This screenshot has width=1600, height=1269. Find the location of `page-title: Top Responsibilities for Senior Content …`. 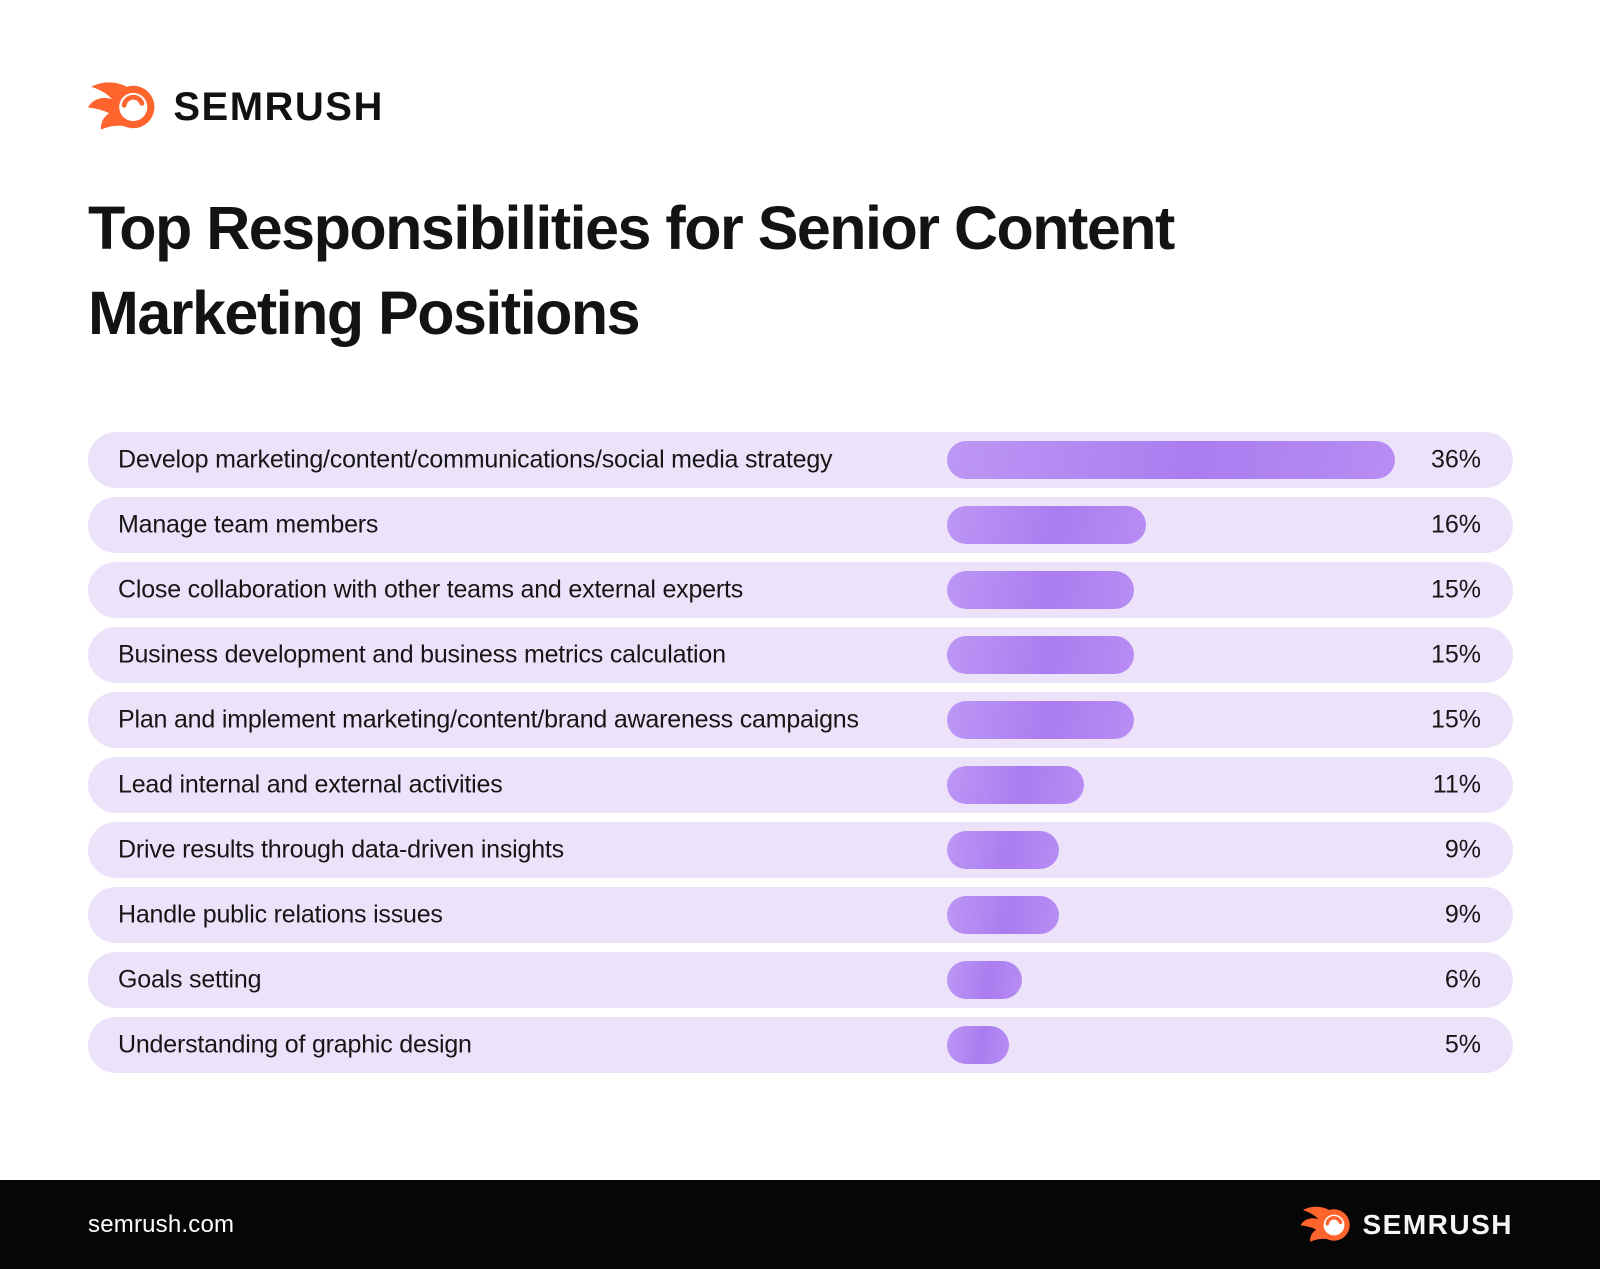

page-title: Top Responsibilities for Senior Content … is located at coordinates (631, 271).